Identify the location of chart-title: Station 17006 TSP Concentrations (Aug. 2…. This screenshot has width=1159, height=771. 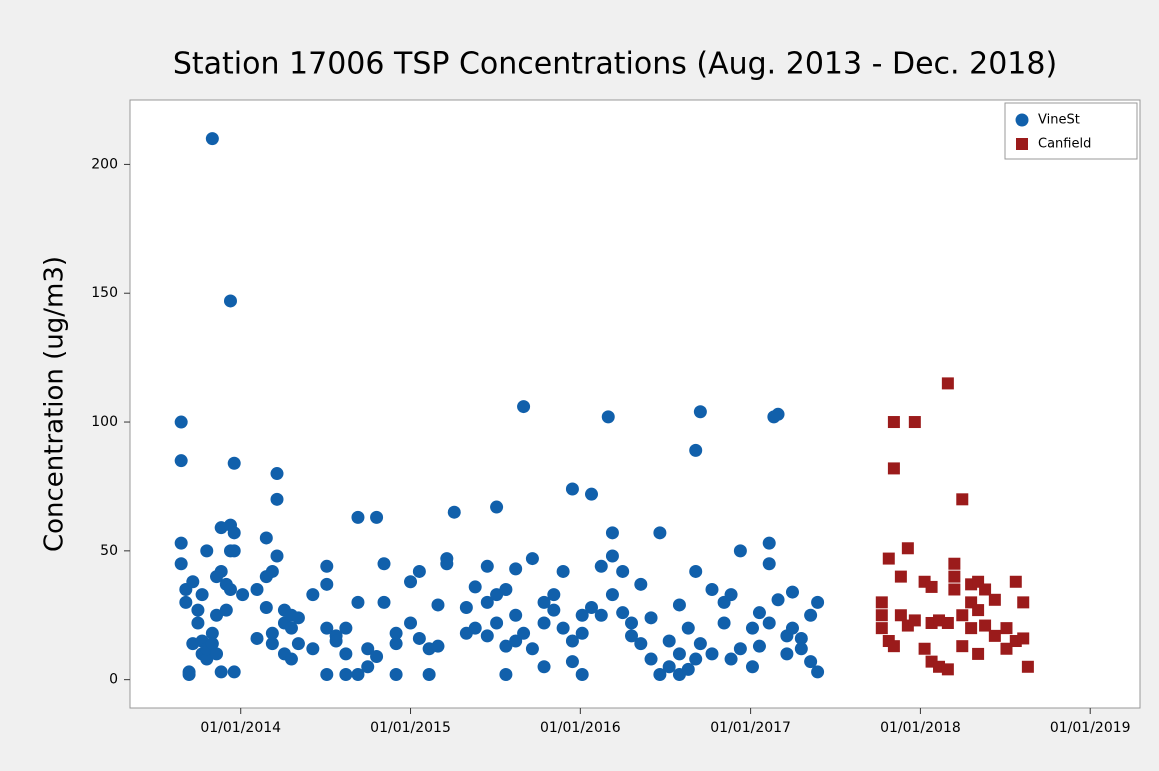
(615, 64).